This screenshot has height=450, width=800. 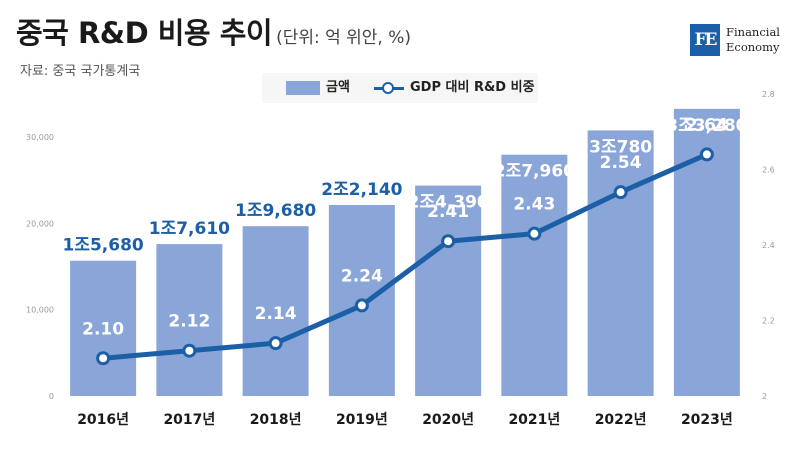 I want to click on x-tick-label: 2019년, so click(x=362, y=420).